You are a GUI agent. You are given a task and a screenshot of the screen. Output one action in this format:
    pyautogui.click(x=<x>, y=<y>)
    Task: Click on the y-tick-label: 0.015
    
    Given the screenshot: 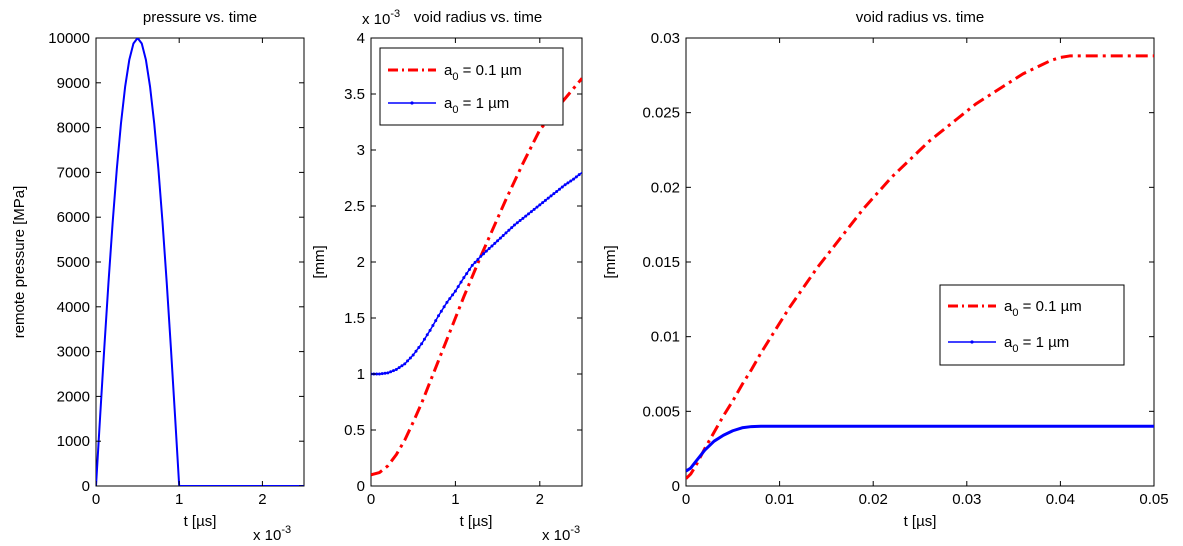 What is the action you would take?
    pyautogui.click(x=661, y=262)
    